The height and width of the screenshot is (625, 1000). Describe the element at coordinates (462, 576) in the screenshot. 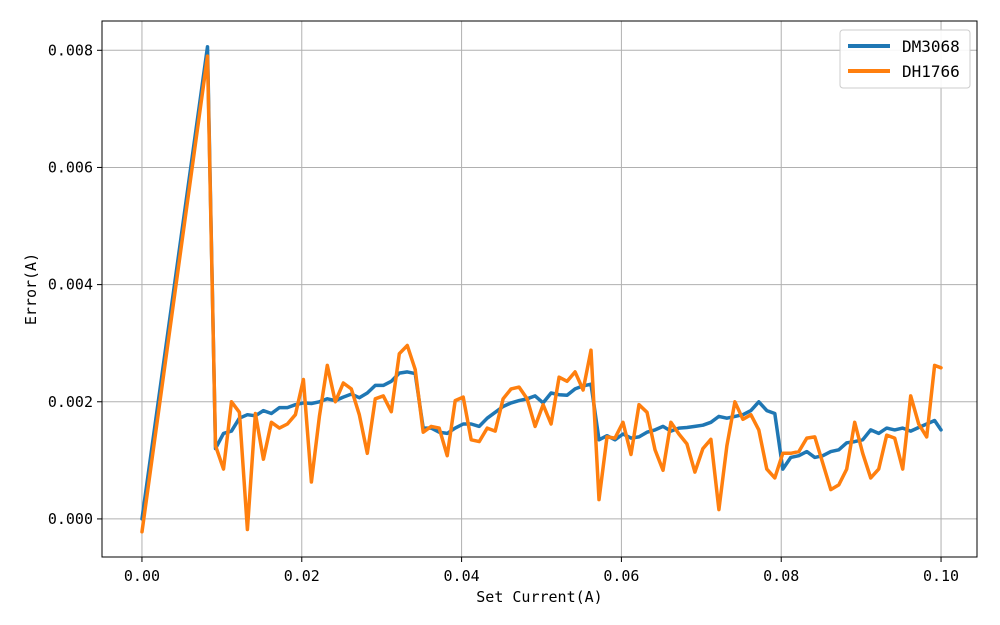

I see `x-tick-label: 0.04` at that location.